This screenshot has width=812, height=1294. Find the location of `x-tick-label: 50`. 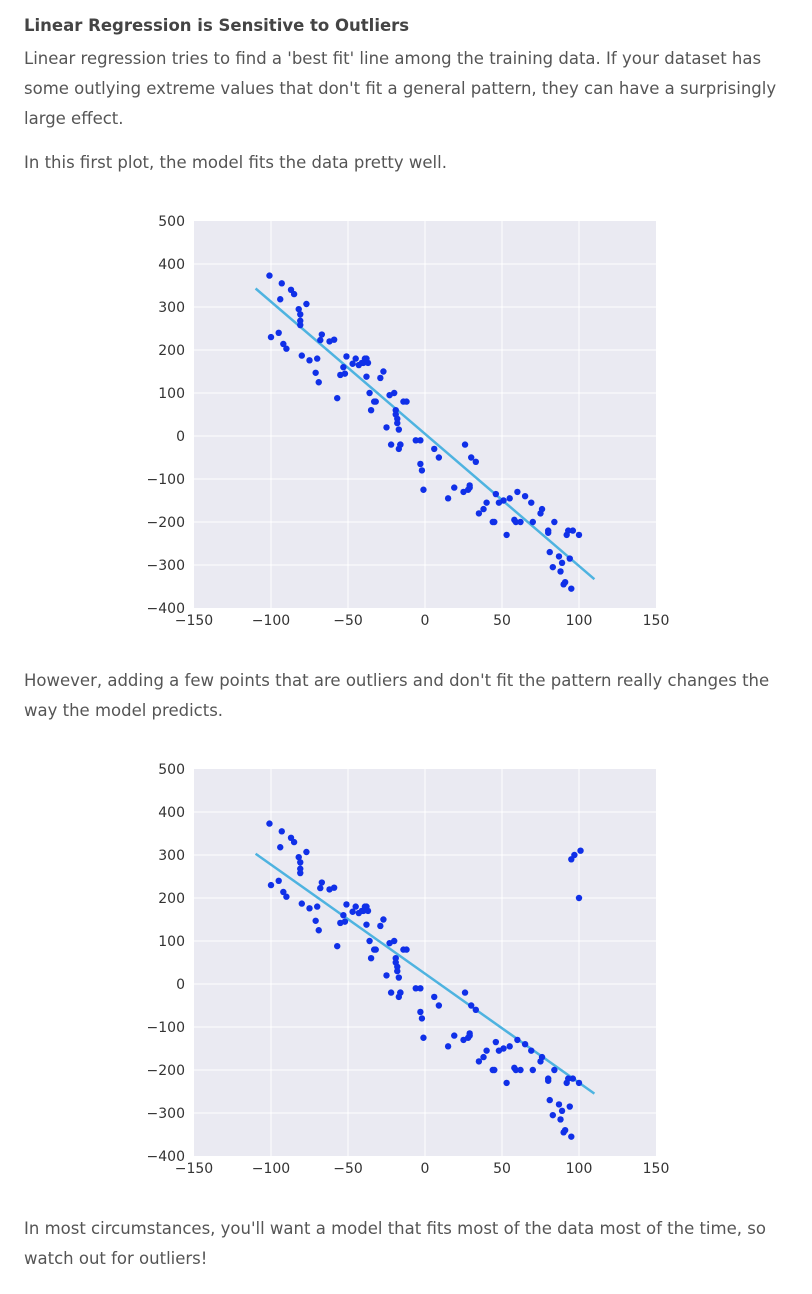

x-tick-label: 50 is located at coordinates (502, 621).